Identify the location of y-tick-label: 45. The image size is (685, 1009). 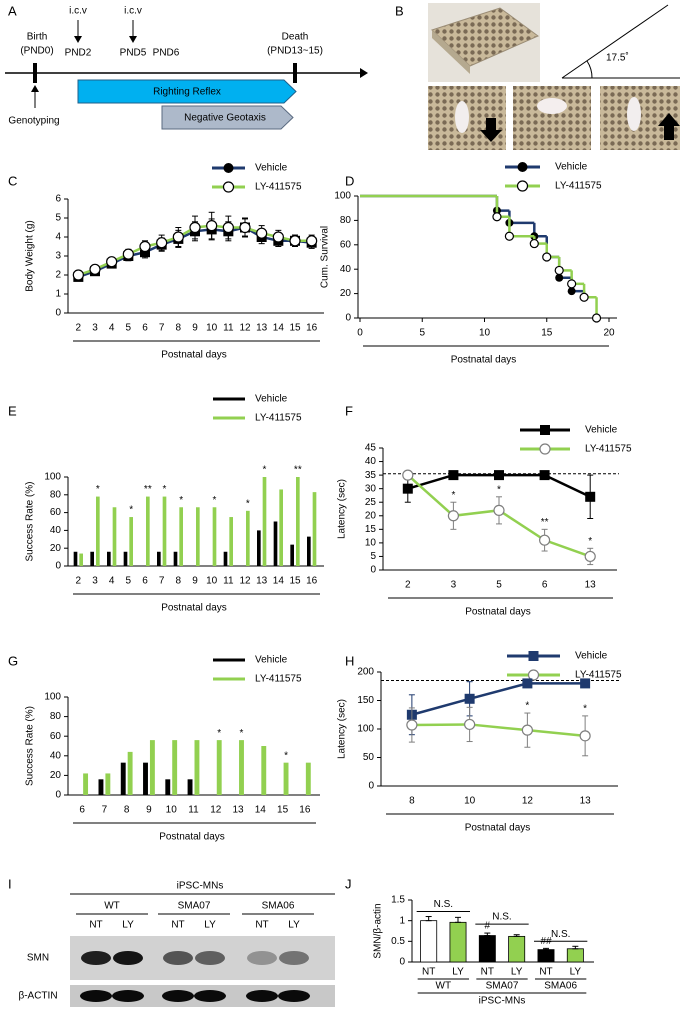
(371, 448).